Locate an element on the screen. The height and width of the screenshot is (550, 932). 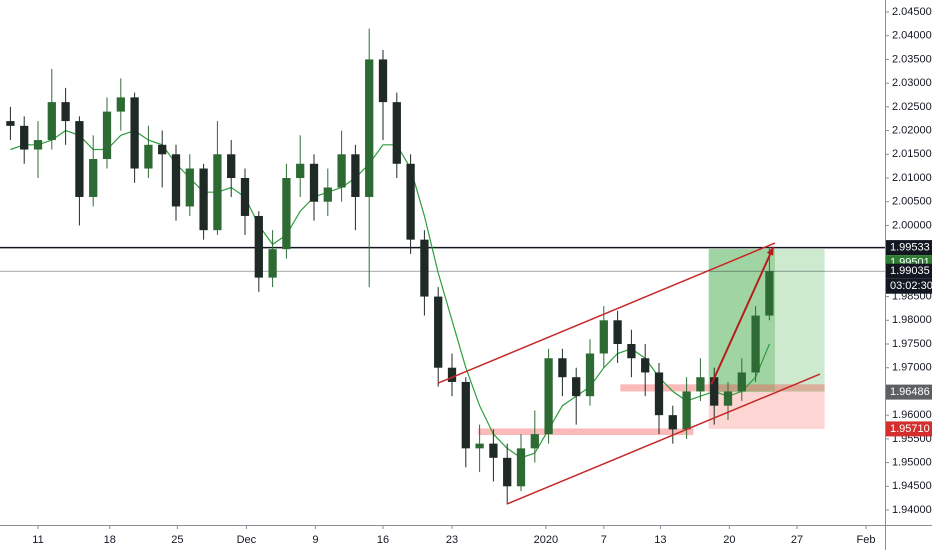
price-label: 1.96486 is located at coordinates (910, 392).